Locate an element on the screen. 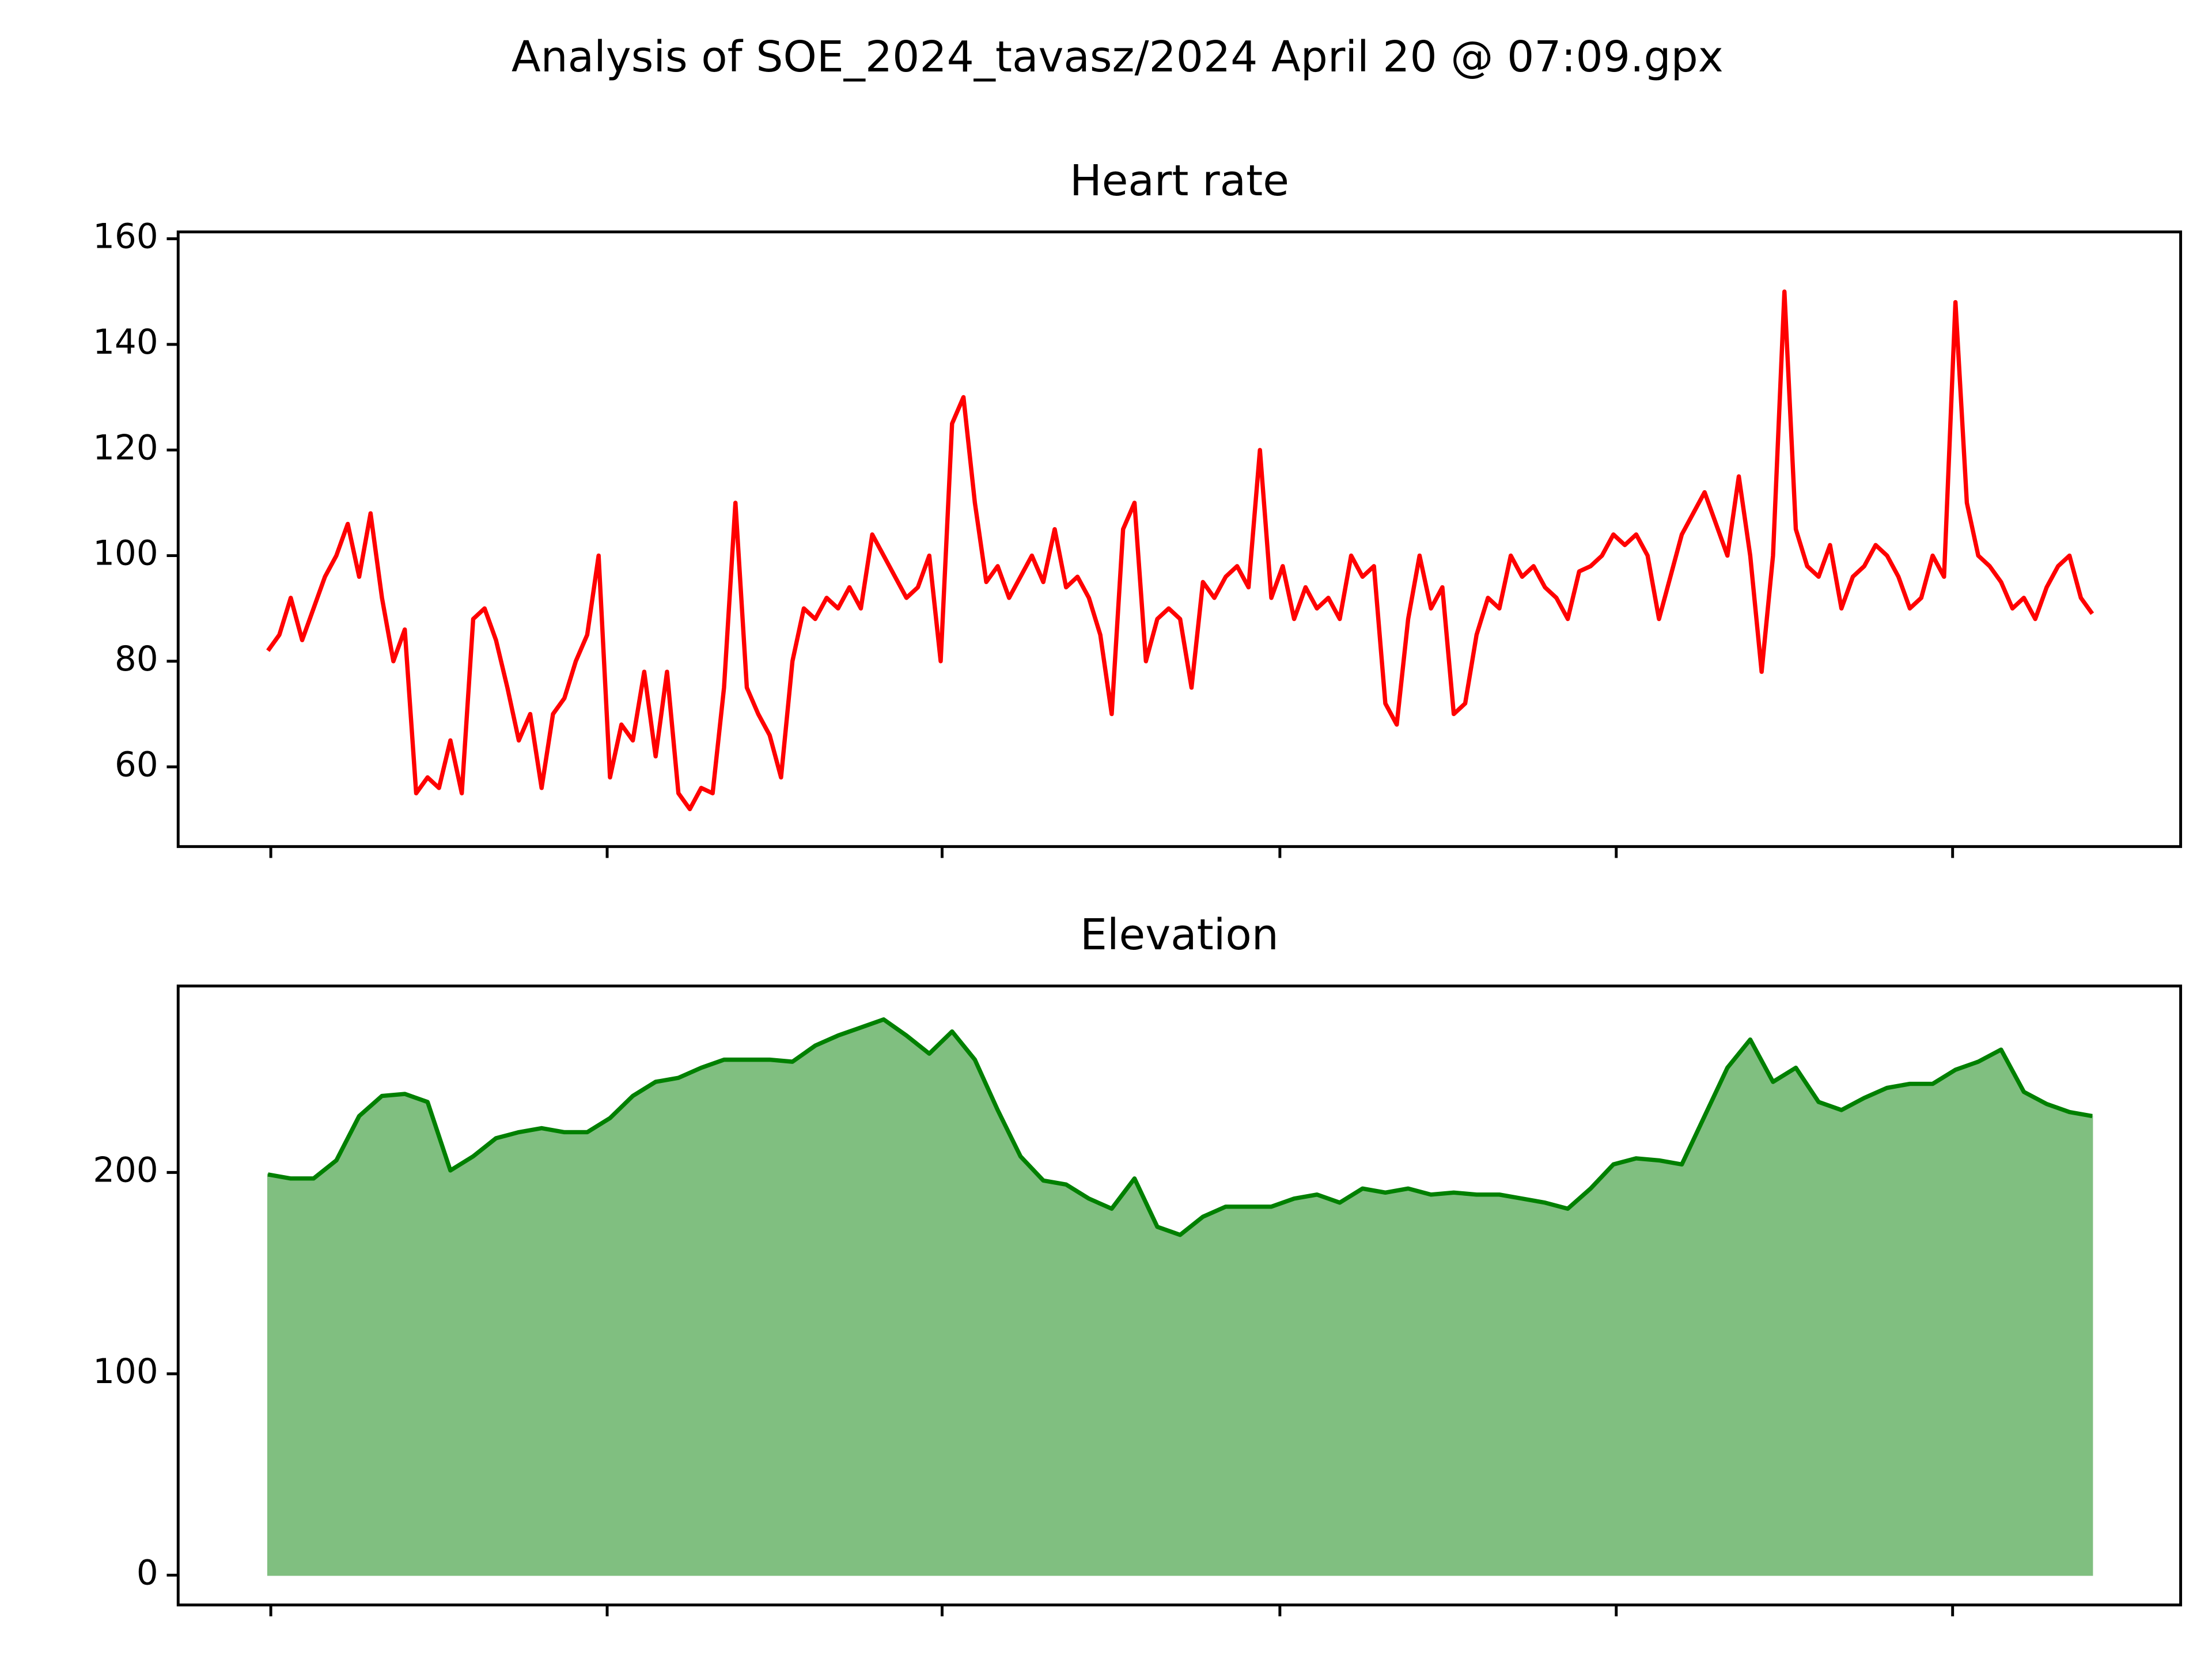  y-tick-label: 200 is located at coordinates (125, 1170).